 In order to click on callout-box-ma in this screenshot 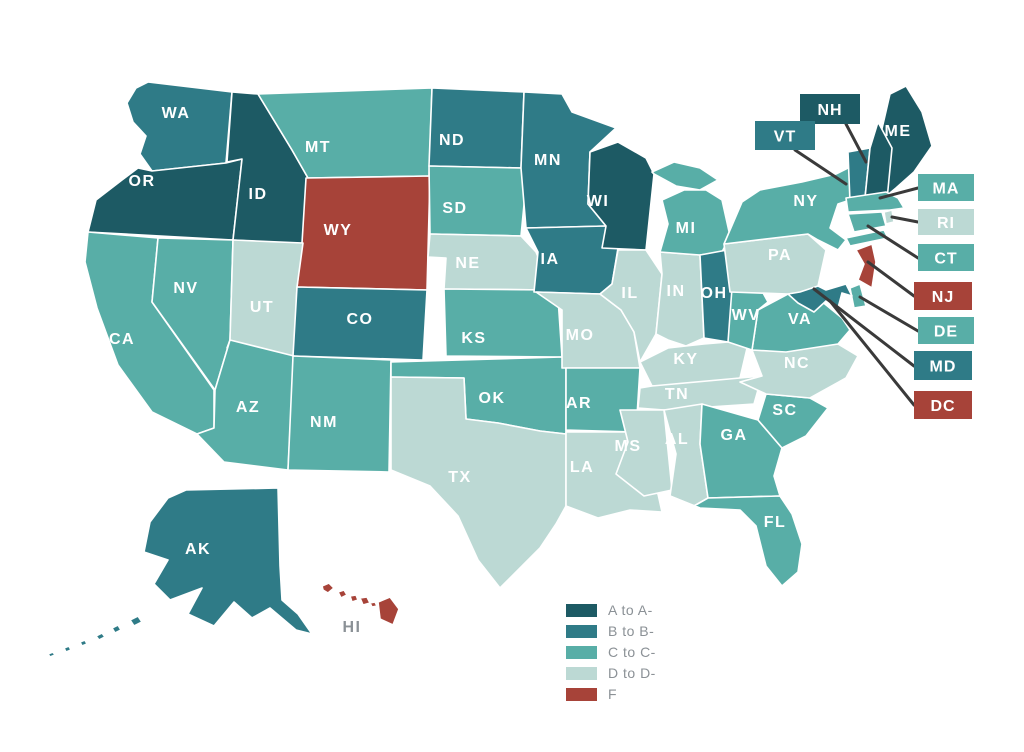, I will do `click(946, 187)`.